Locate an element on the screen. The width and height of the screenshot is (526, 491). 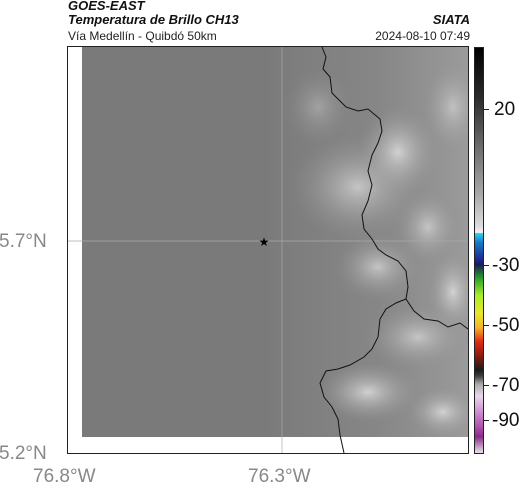
cbar-tick-m90 is located at coordinates (486, 420).